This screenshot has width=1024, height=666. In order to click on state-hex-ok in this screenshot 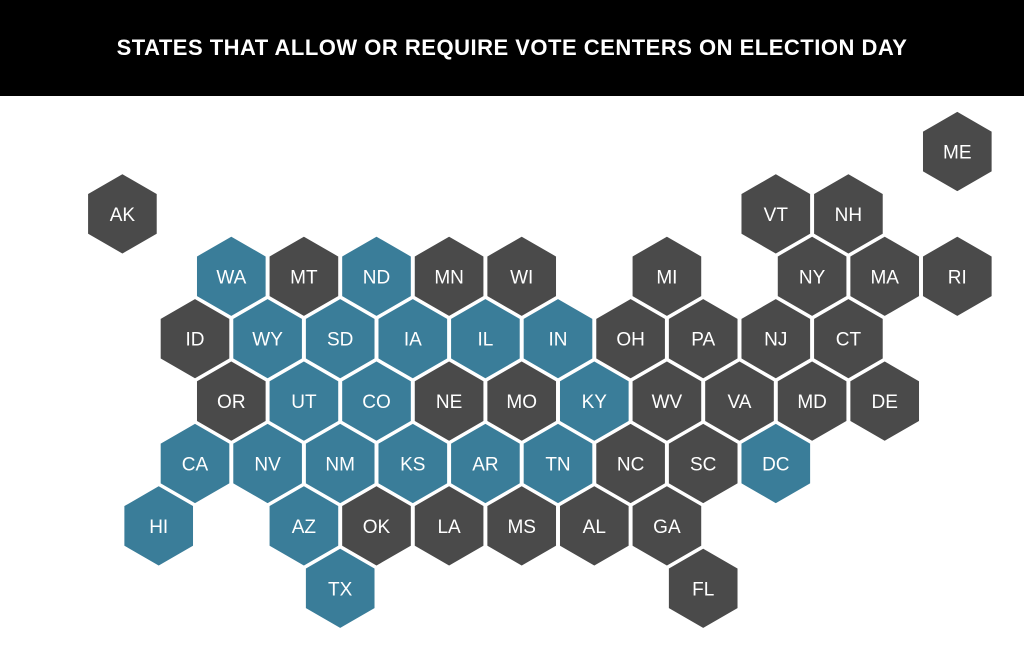, I will do `click(376, 526)`.